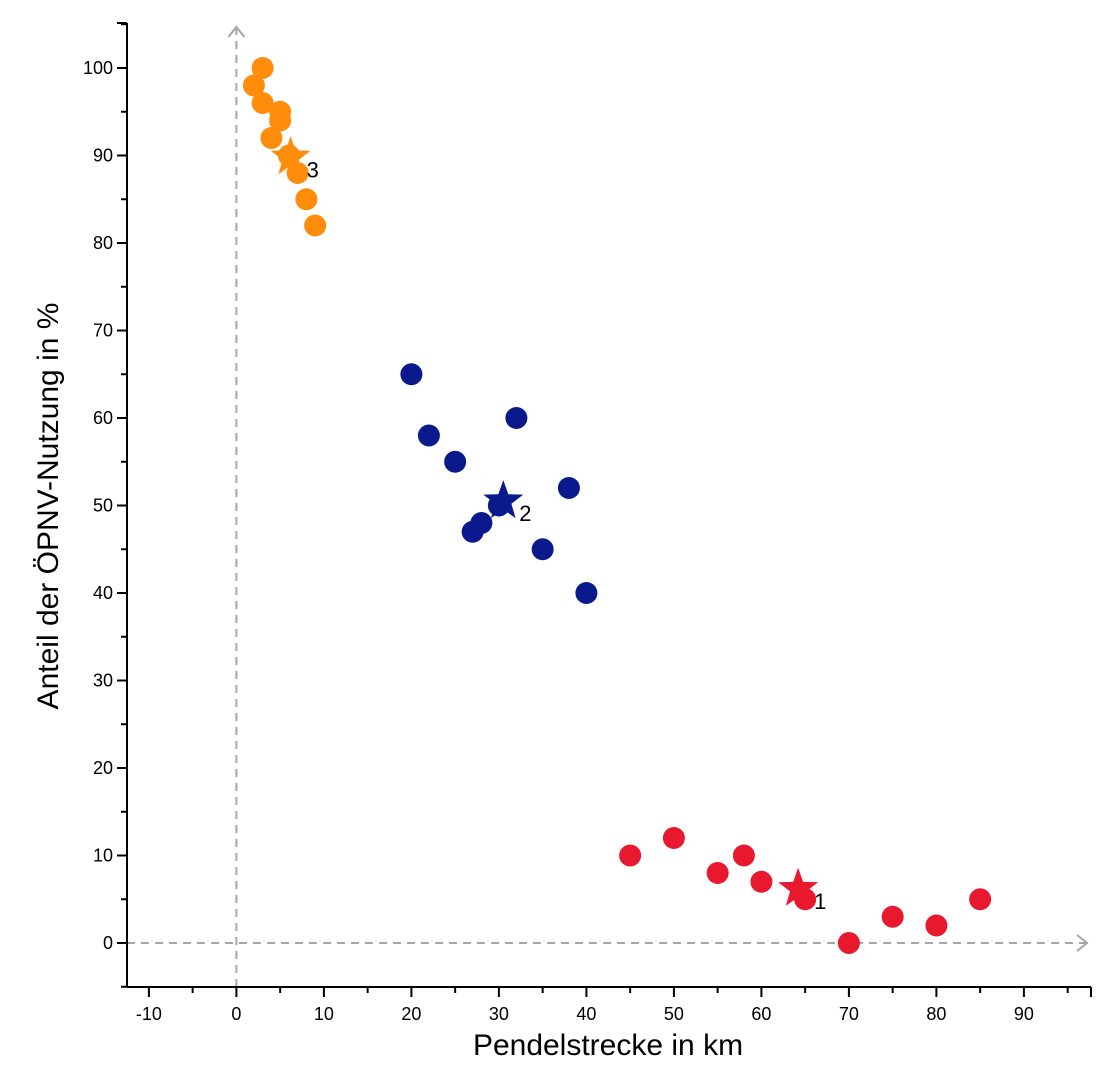 Image resolution: width=1115 pixels, height=1073 pixels. What do you see at coordinates (936, 1014) in the screenshot?
I see `x-tick-label: 80` at bounding box center [936, 1014].